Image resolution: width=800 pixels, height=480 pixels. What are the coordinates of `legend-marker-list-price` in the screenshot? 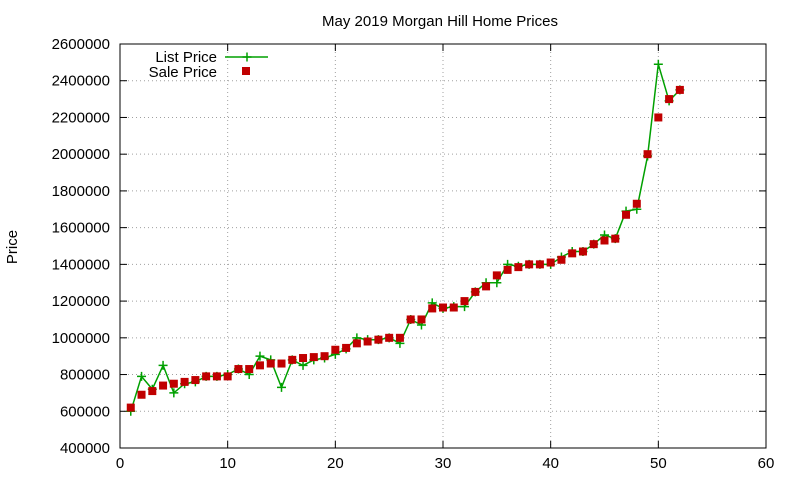 It's located at (247, 57).